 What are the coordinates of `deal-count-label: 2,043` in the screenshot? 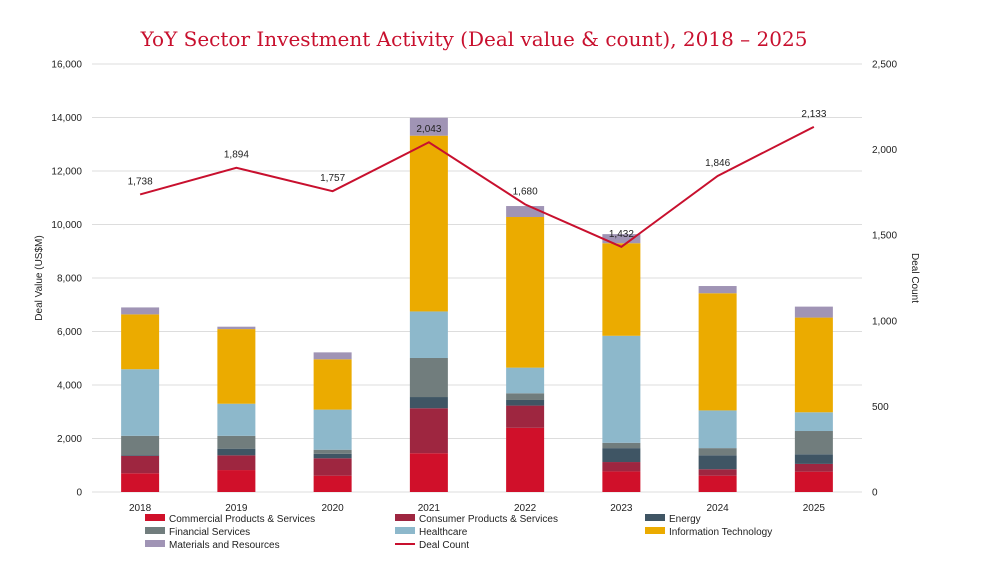 It's located at (428, 129).